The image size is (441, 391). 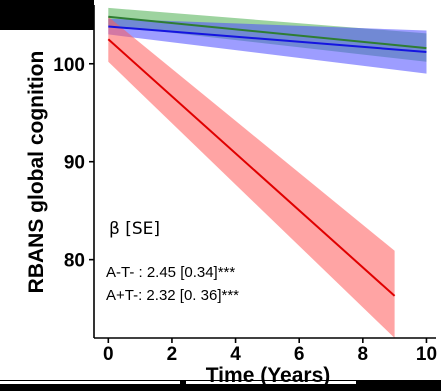 What do you see at coordinates (47, 15) in the screenshot?
I see `top-left-corner-mask` at bounding box center [47, 15].